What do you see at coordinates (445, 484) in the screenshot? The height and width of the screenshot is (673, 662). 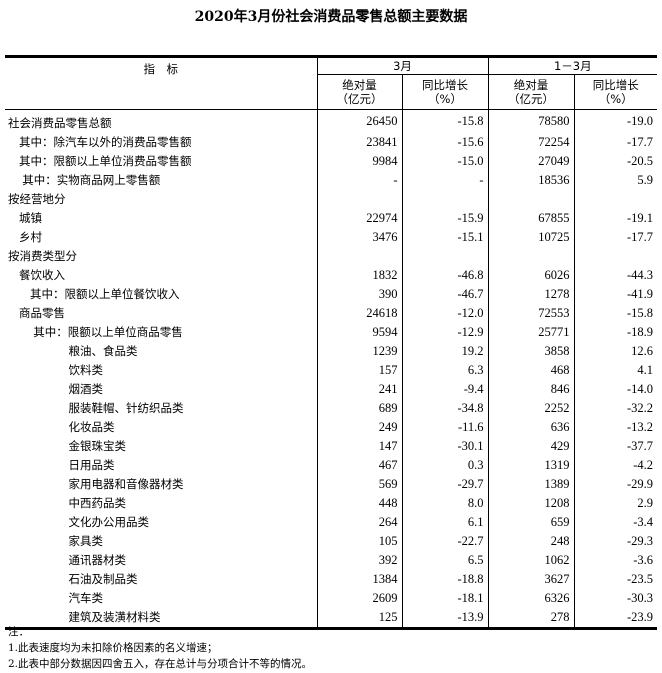 I see `march-yoy-cell: -29.7` at bounding box center [445, 484].